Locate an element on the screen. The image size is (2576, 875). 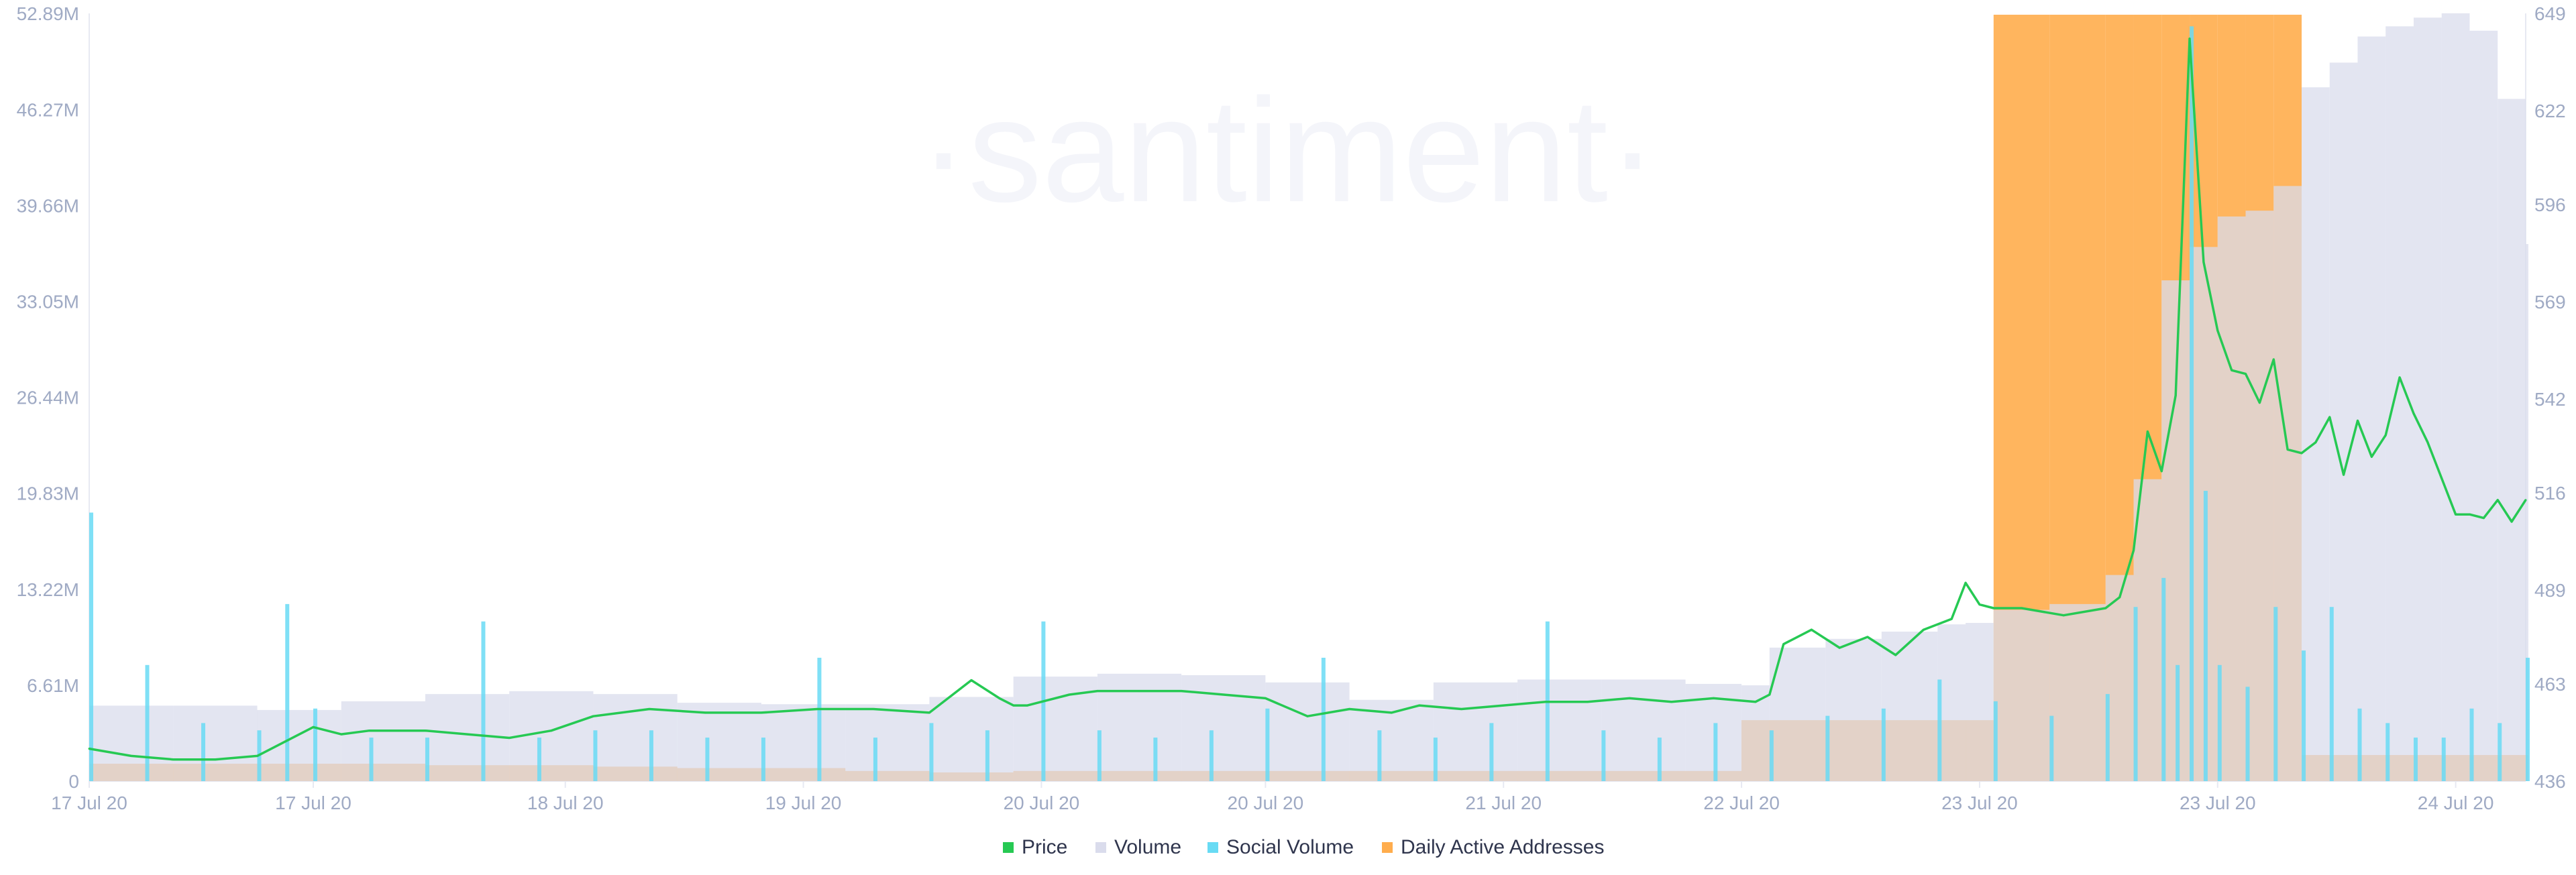
right-axis-tick-label: 569 is located at coordinates (2550, 302).